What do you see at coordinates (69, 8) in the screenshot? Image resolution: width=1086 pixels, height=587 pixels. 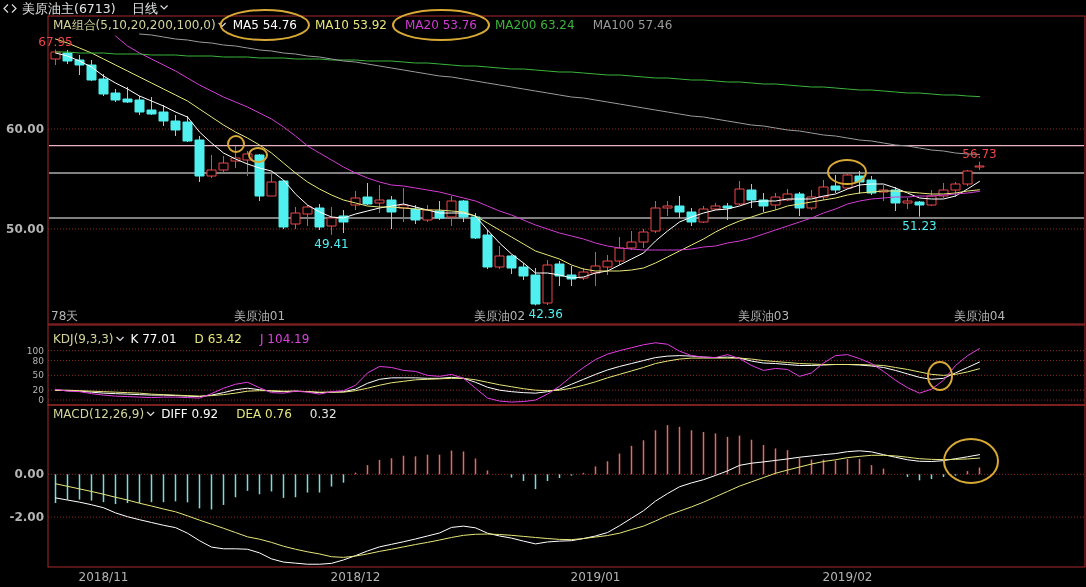 I see `title: 美原油主(6713)` at bounding box center [69, 8].